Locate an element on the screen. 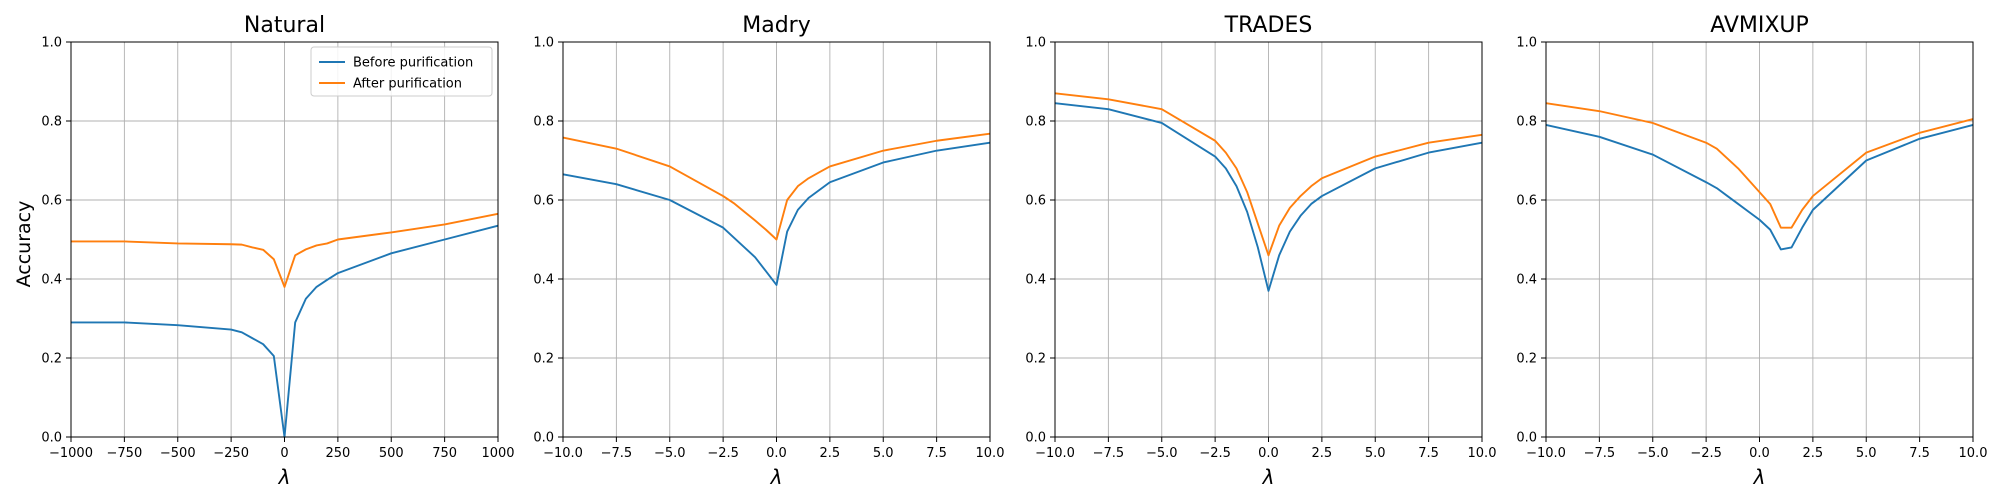 The height and width of the screenshot is (500, 2000). x-tick-label: −500 is located at coordinates (178, 453).